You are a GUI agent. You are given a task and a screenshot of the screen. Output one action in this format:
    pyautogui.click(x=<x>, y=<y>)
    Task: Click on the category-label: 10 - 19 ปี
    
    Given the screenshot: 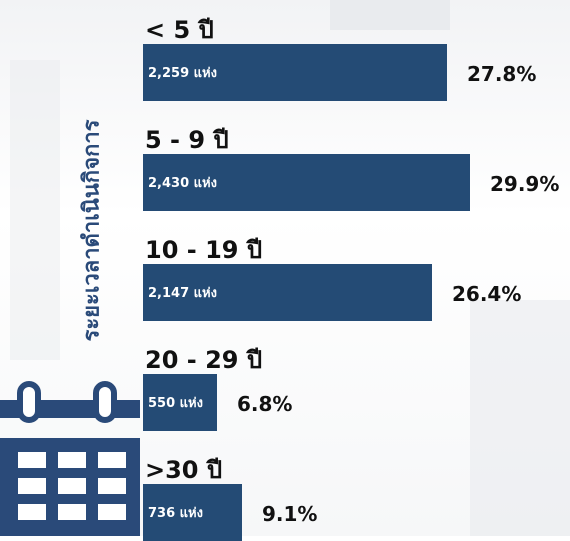 What is the action you would take?
    pyautogui.click(x=204, y=250)
    